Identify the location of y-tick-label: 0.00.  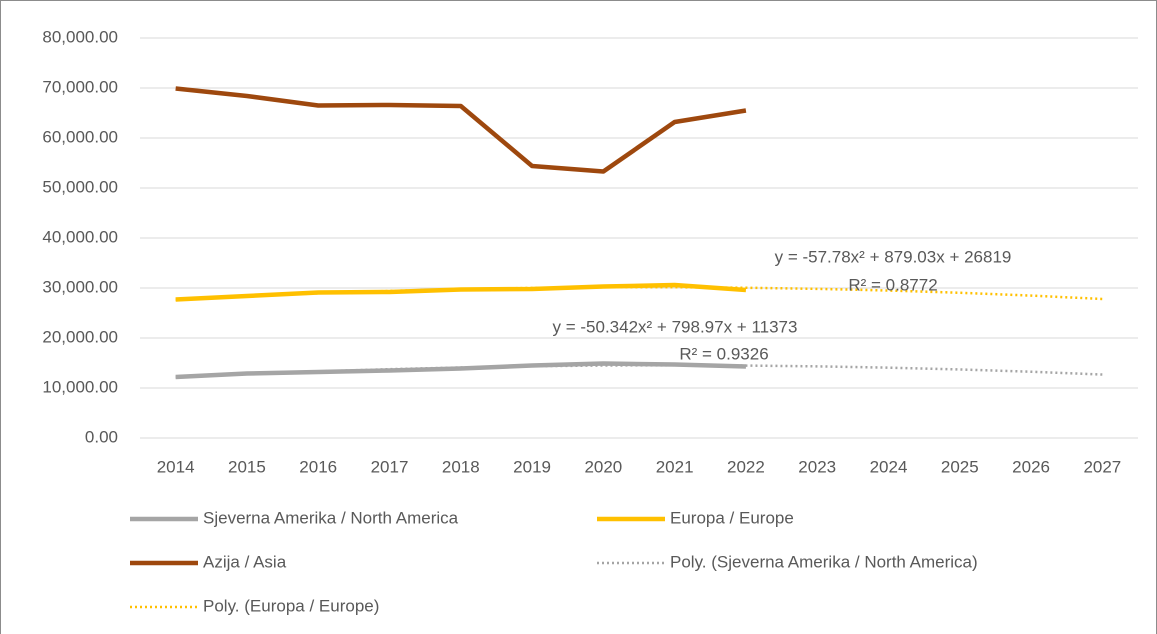
(101, 436).